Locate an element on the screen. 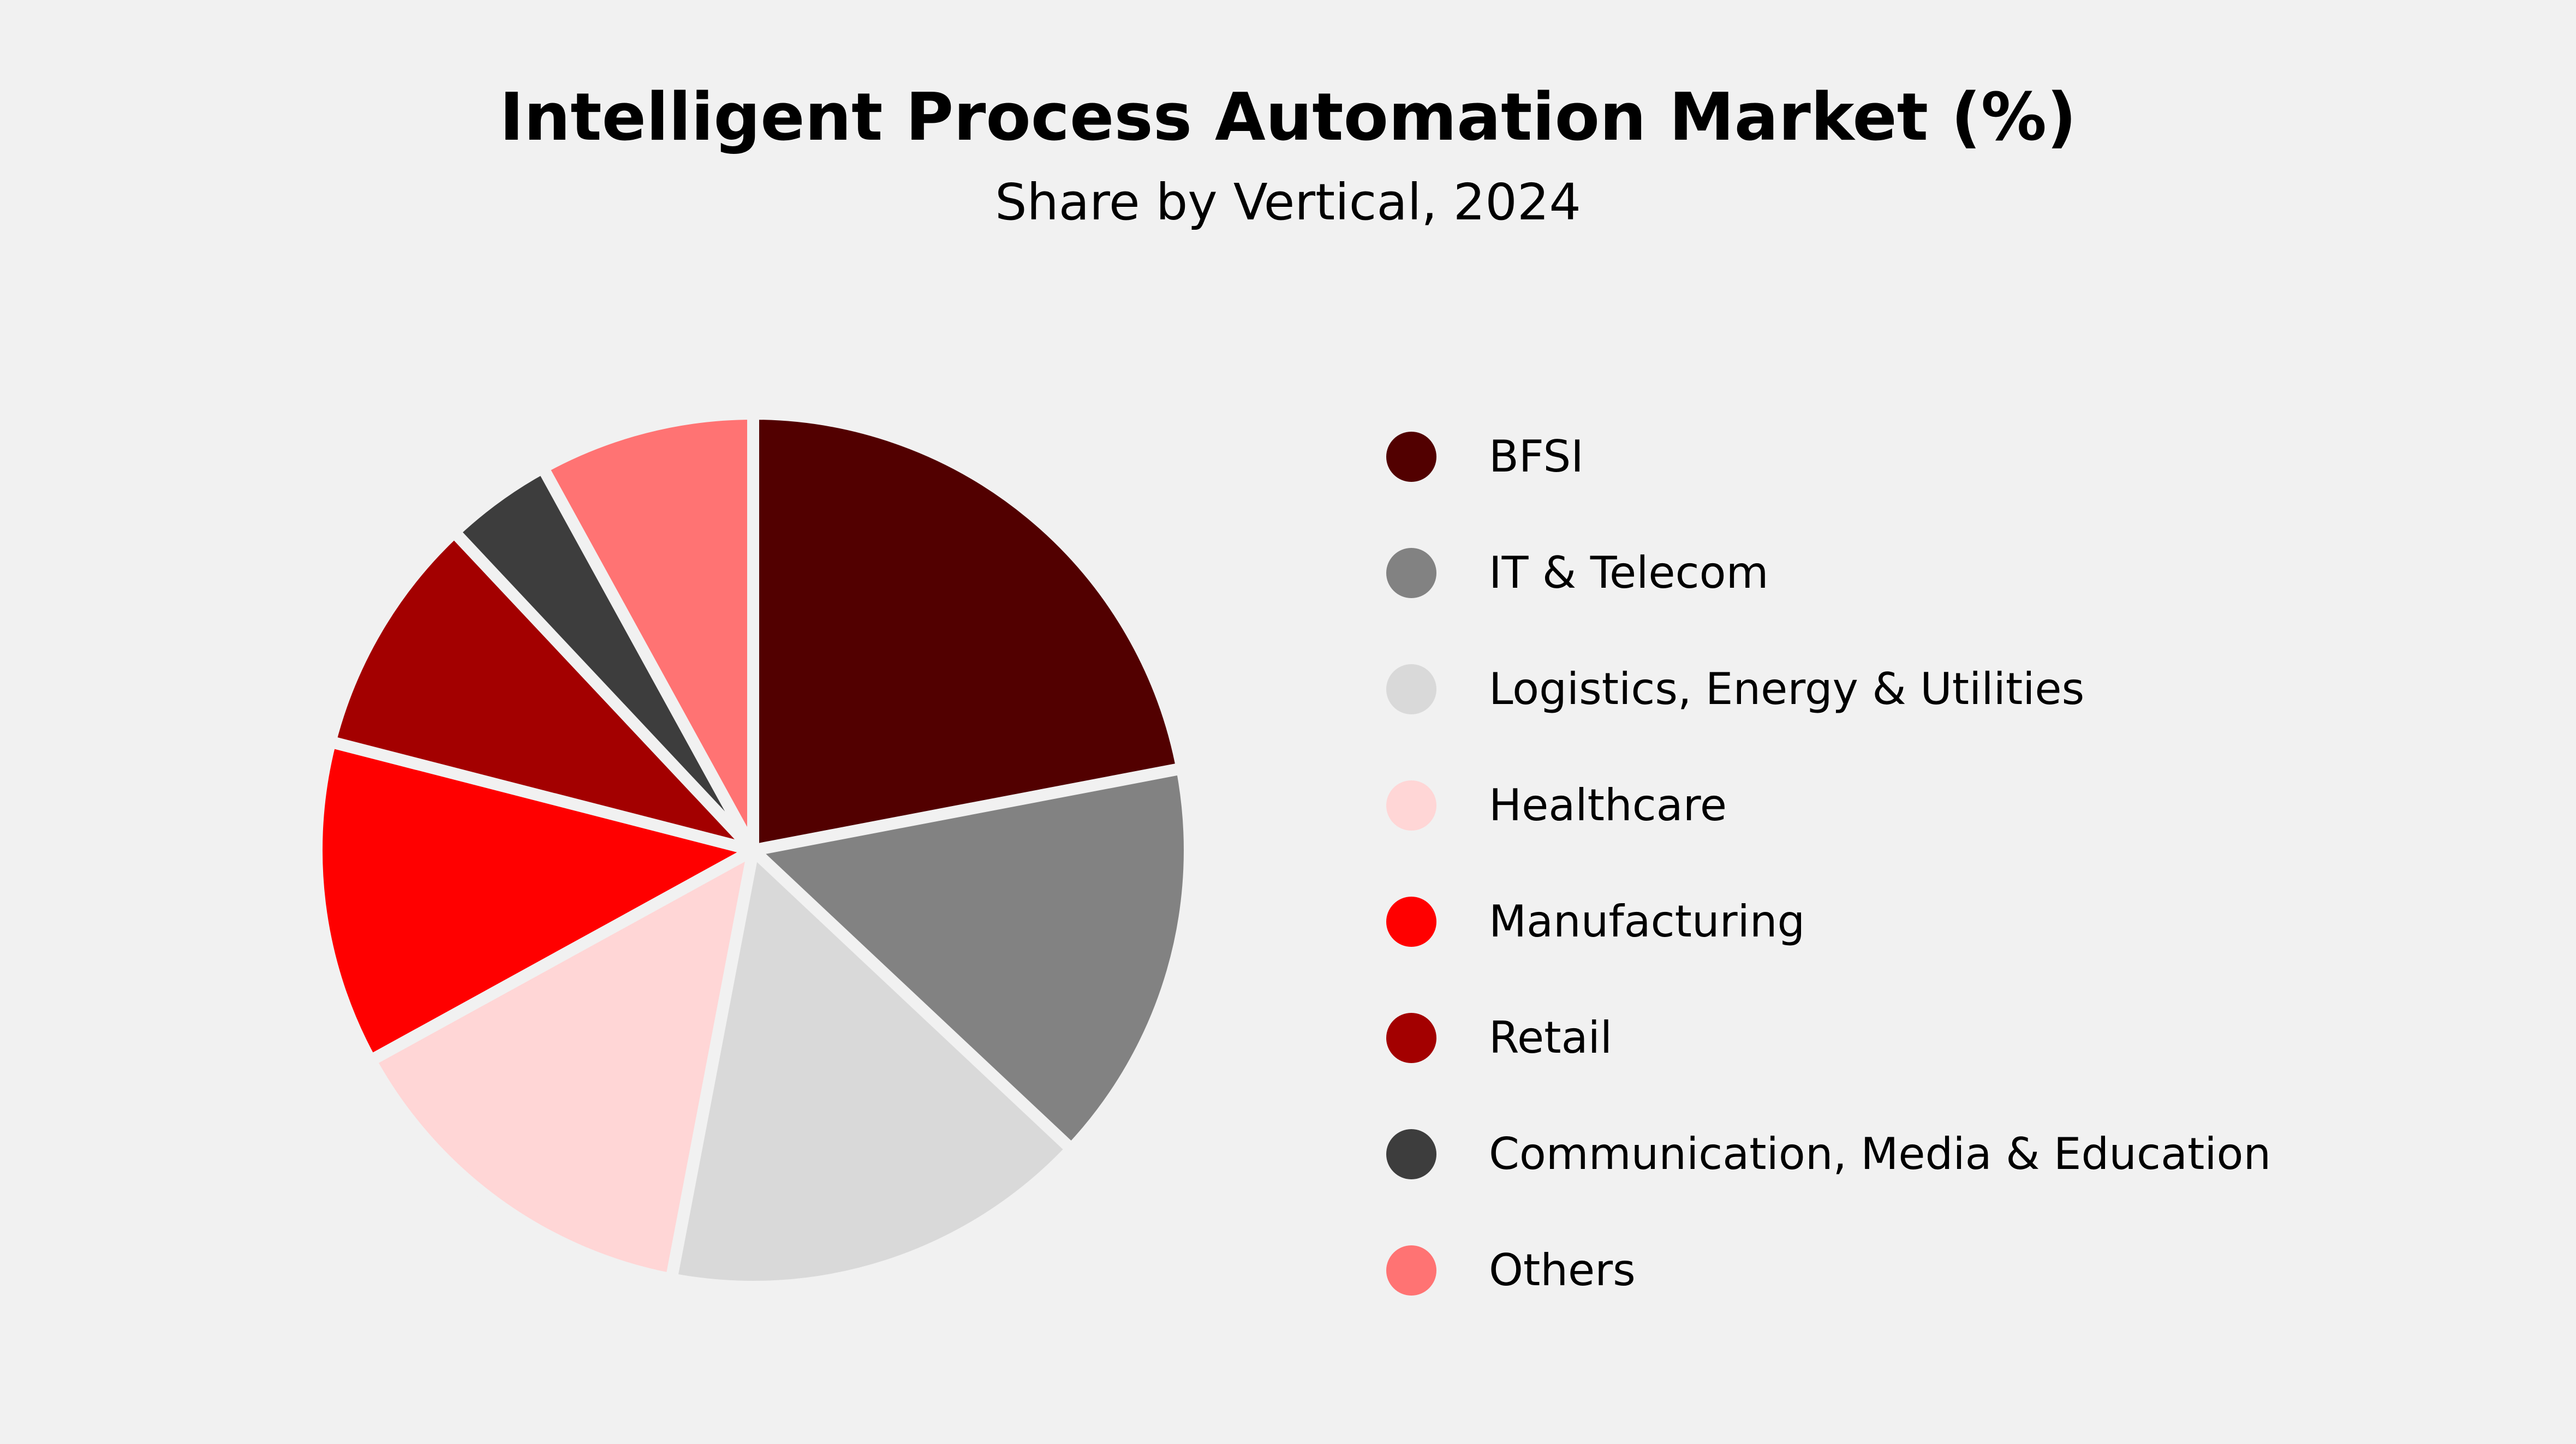 The image size is (2576, 1444). legend-swatch-retail is located at coordinates (1411, 1037).